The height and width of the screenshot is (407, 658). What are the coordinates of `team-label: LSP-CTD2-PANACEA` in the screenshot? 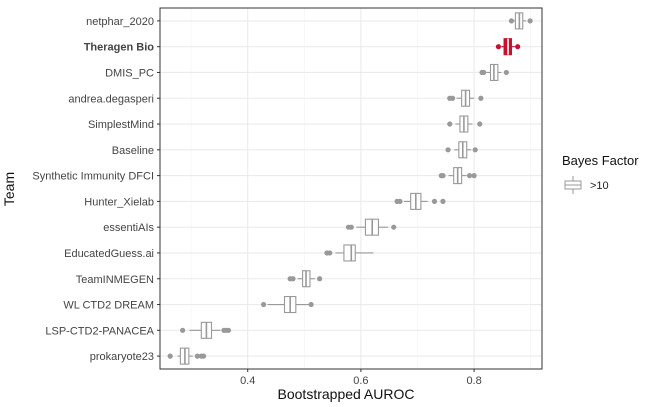 It's located at (99, 331).